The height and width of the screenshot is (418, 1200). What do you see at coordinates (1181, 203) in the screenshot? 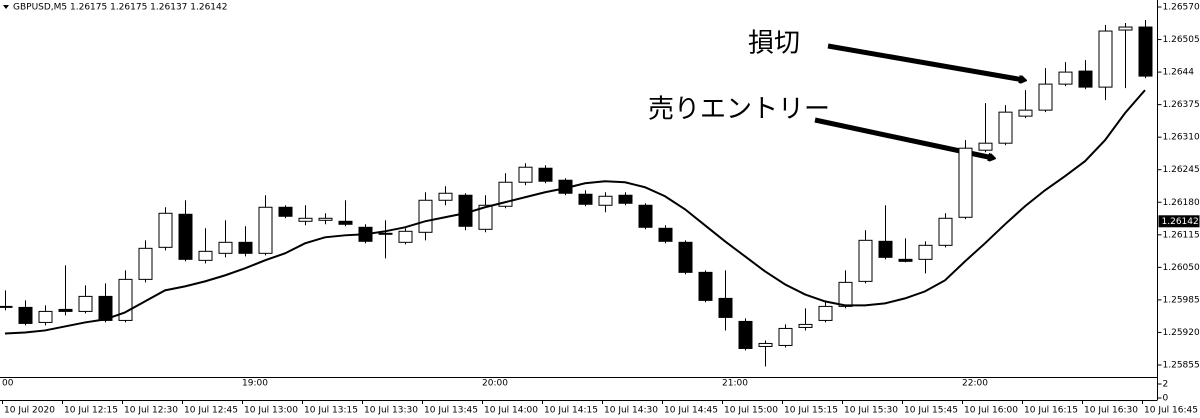
I see `y-tick-label: 1.26180` at bounding box center [1181, 203].